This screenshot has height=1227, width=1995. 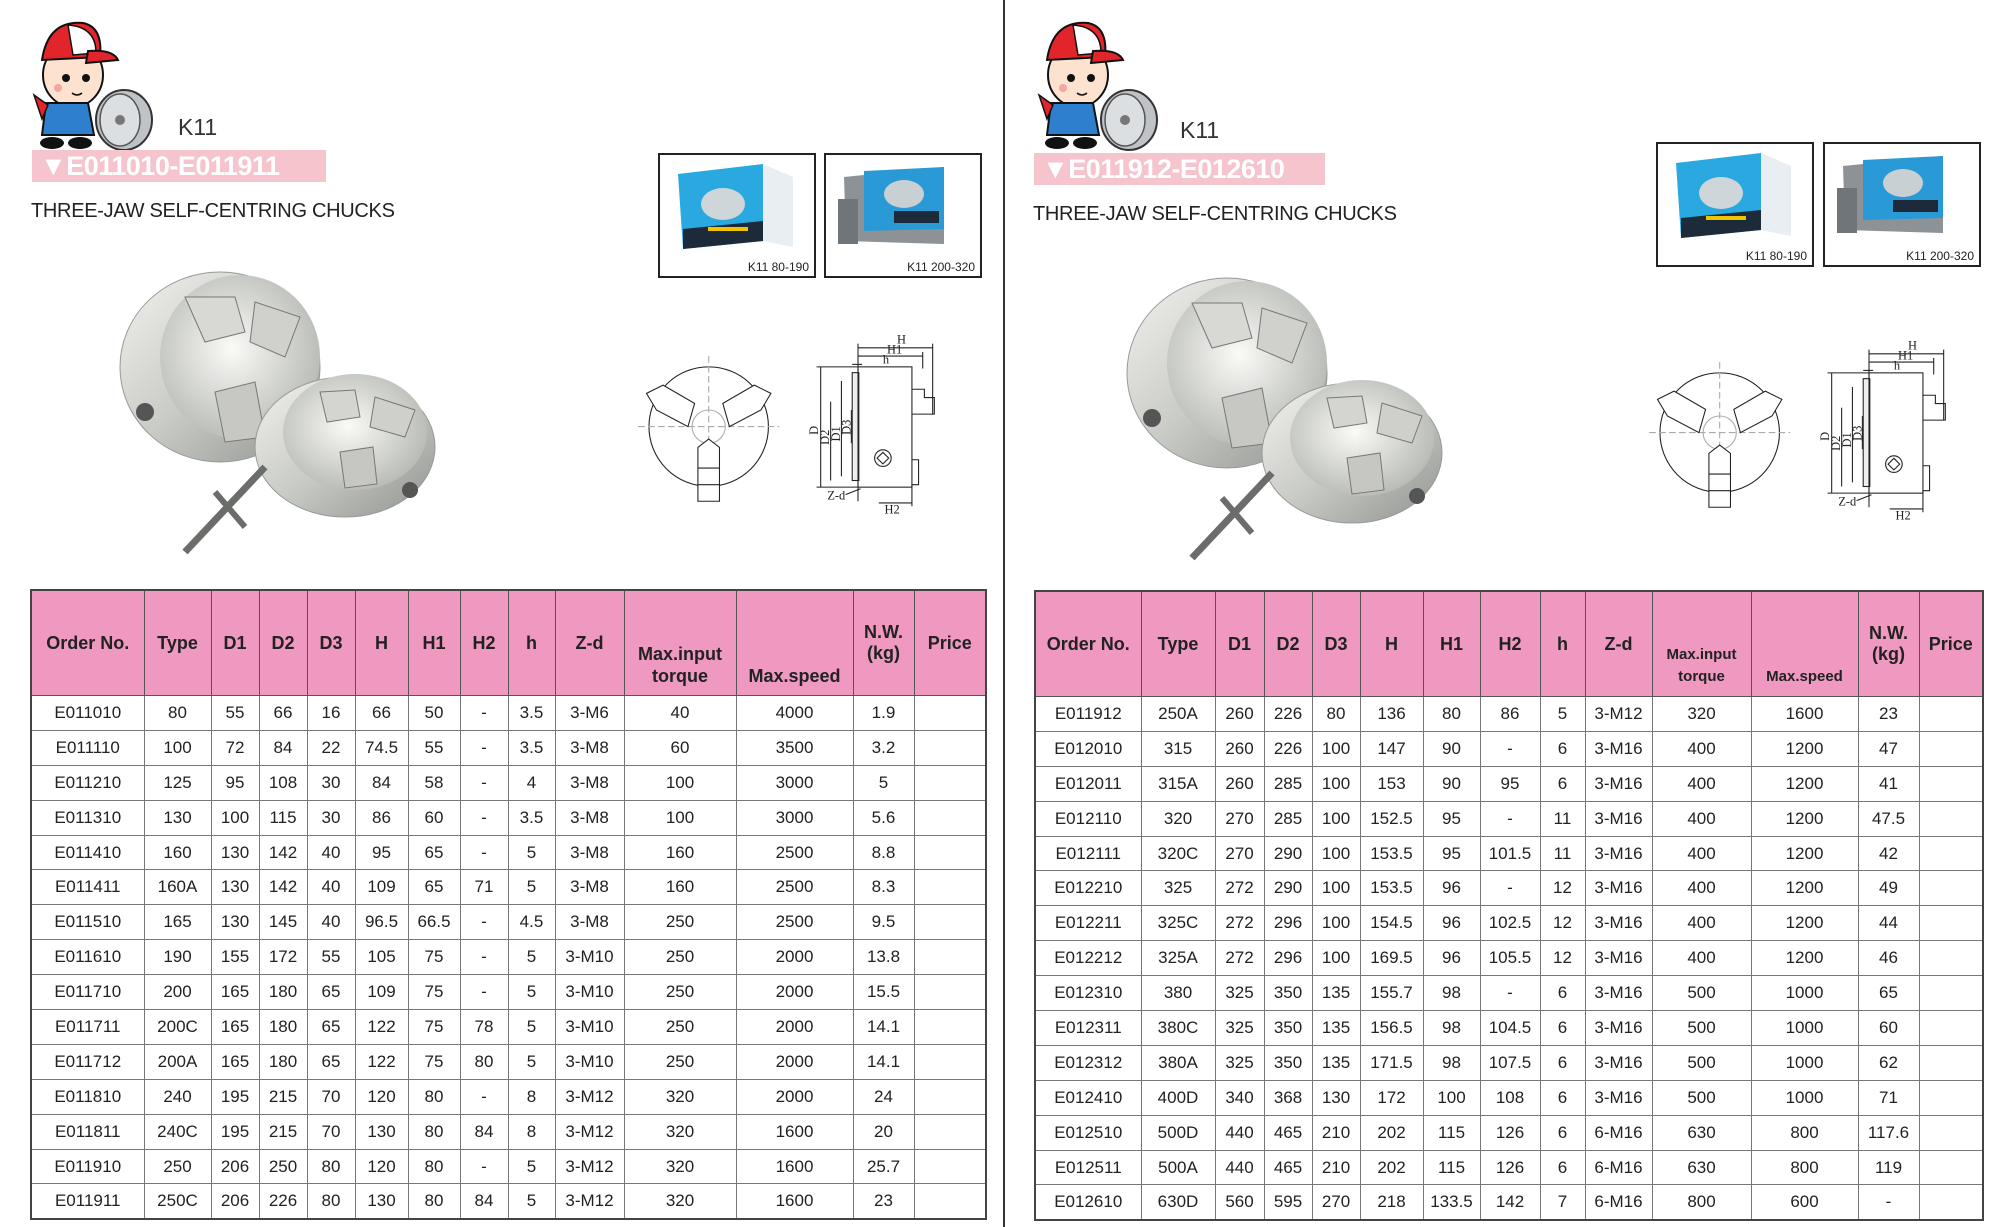 I want to click on dimension-label-d2: D2, so click(x=825, y=437).